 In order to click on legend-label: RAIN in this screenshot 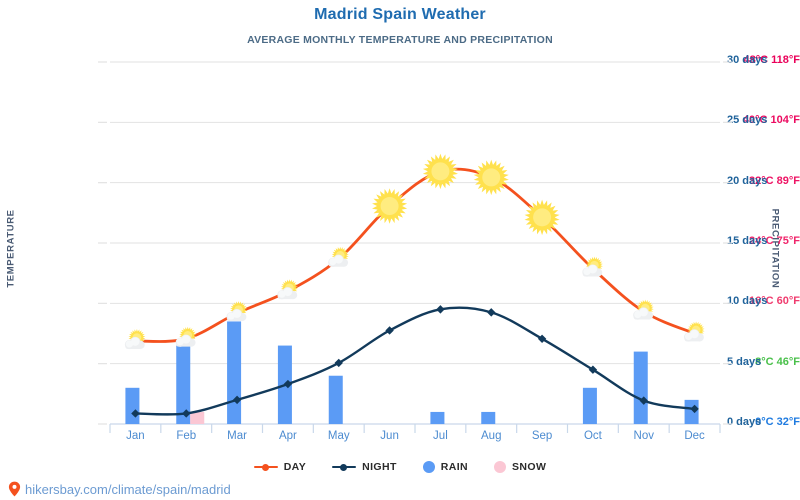, I will do `click(454, 467)`.